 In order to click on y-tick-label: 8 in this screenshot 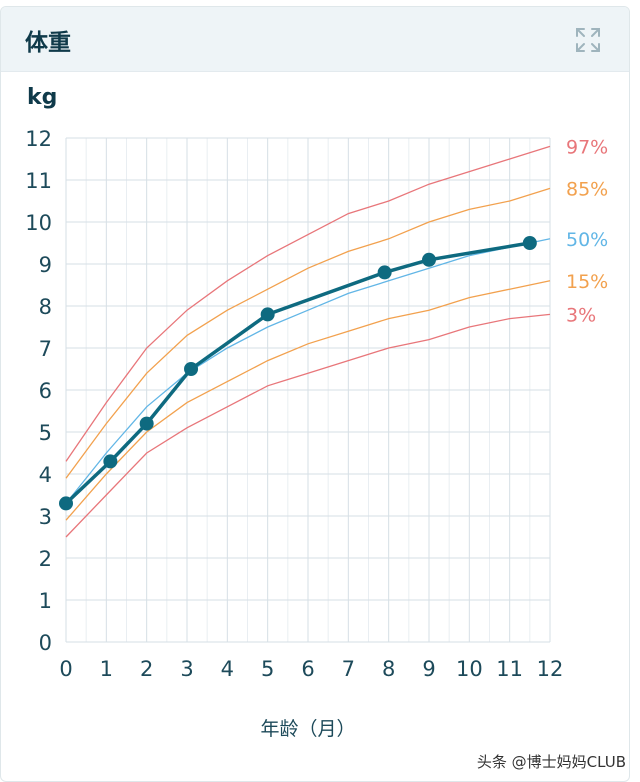, I will do `click(45, 307)`.